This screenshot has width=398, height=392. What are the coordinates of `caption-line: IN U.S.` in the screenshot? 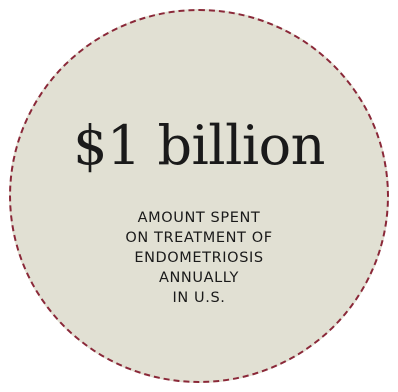 It's located at (199, 298).